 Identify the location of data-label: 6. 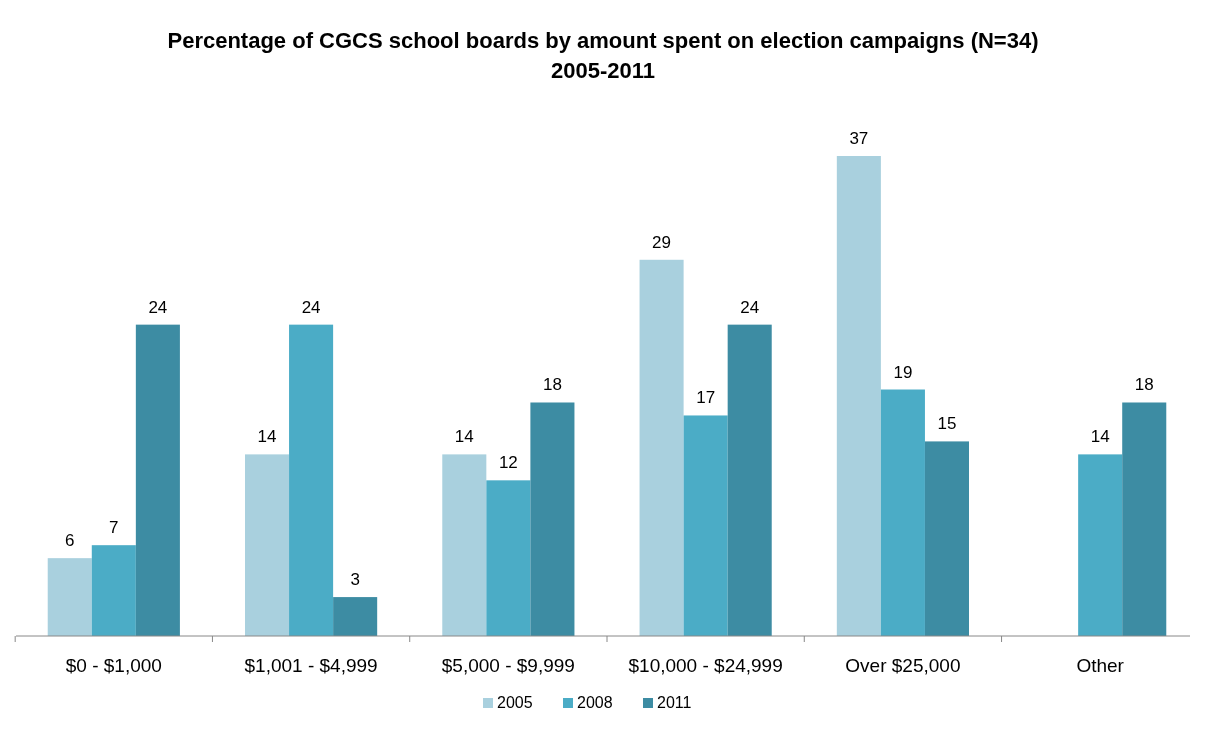
(70, 541).